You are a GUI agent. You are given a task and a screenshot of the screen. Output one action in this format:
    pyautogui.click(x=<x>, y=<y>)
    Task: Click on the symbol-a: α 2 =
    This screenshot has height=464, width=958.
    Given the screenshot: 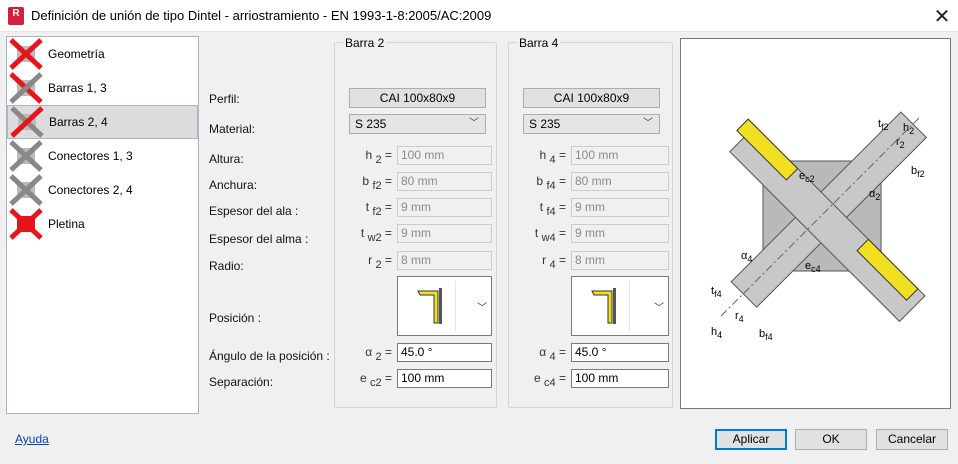 What is the action you would take?
    pyautogui.click(x=378, y=354)
    